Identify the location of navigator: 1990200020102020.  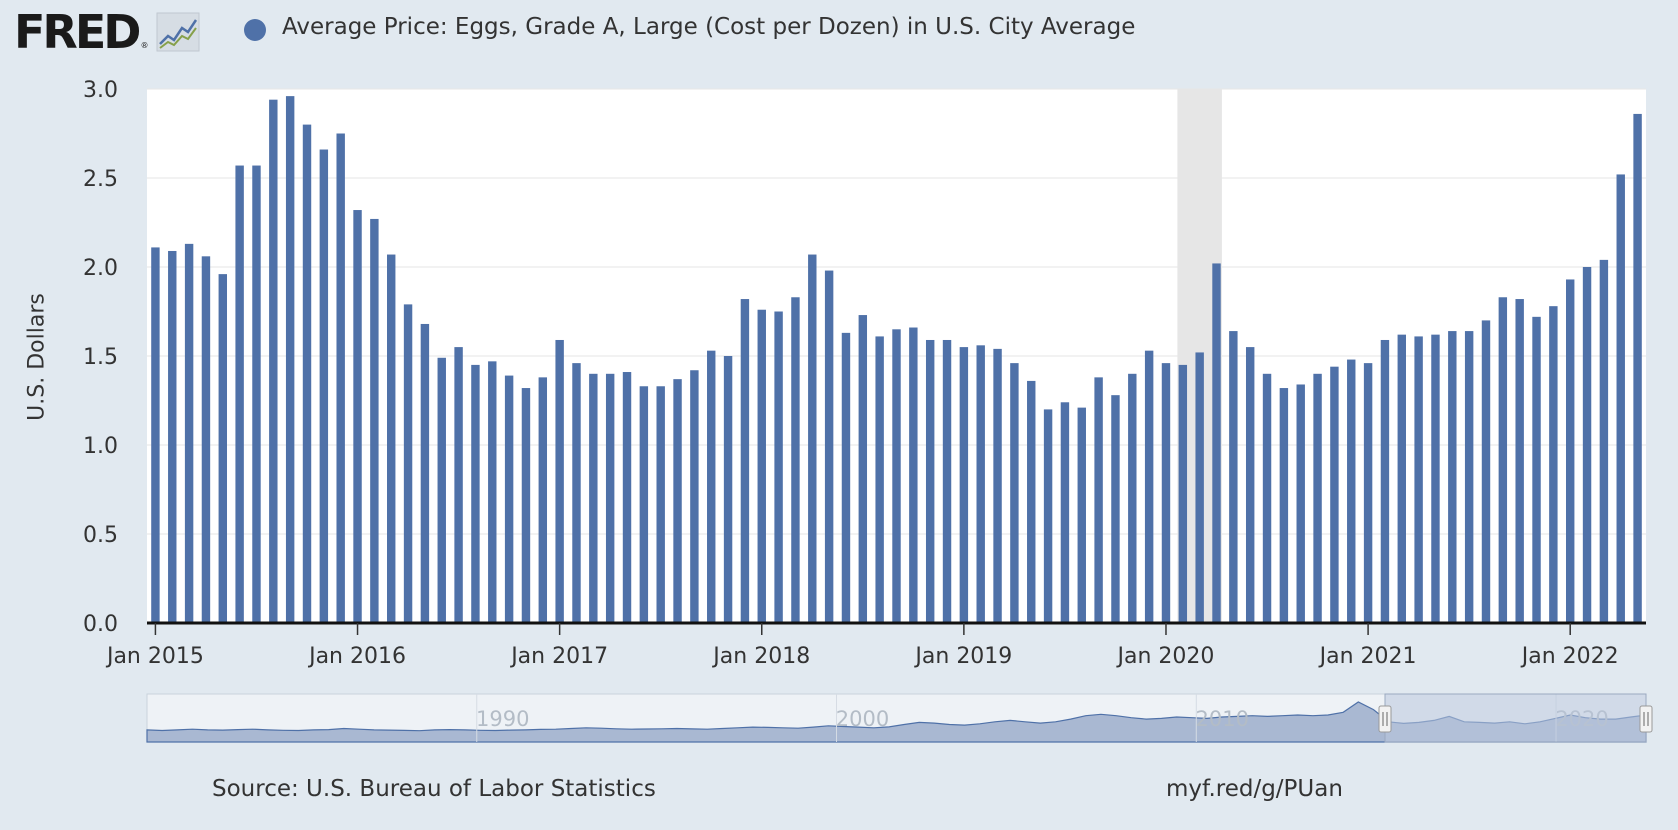
(839, 720).